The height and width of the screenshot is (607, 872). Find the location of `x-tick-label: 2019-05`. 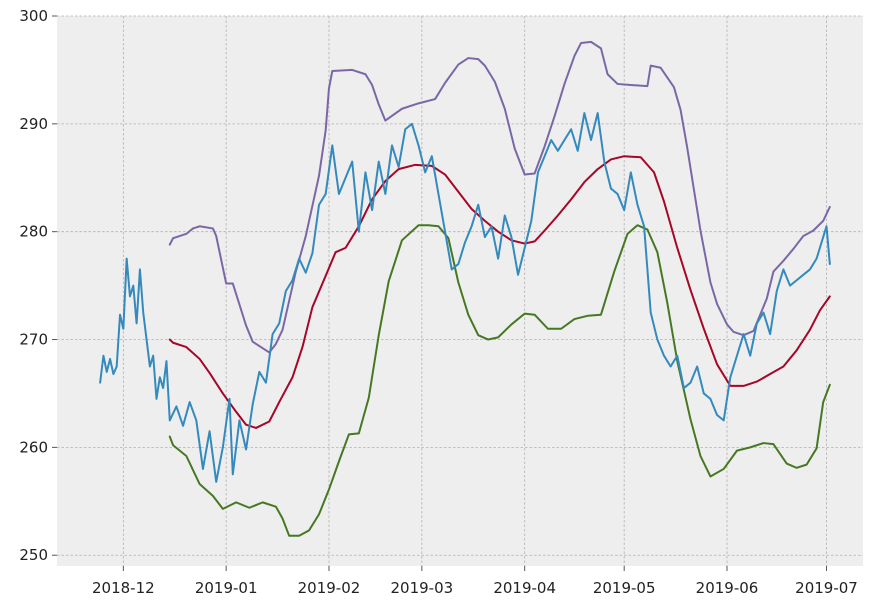

x-tick-label: 2019-05 is located at coordinates (624, 588).